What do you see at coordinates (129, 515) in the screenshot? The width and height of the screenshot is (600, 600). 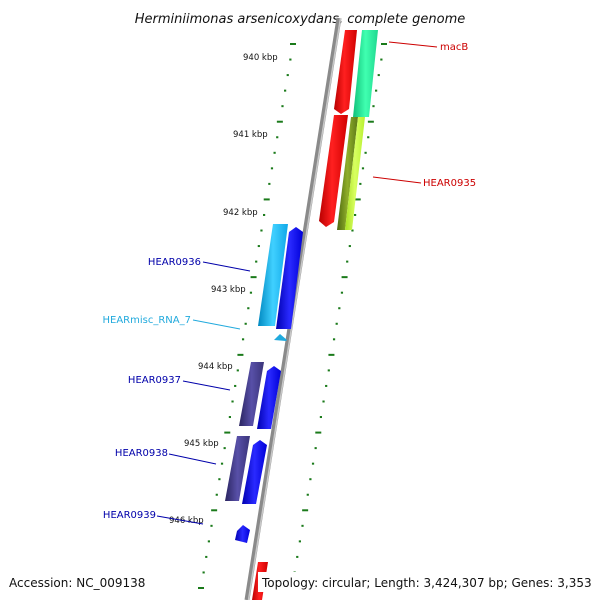 I see `gene-label-hear0939: HEAR0939` at bounding box center [129, 515].